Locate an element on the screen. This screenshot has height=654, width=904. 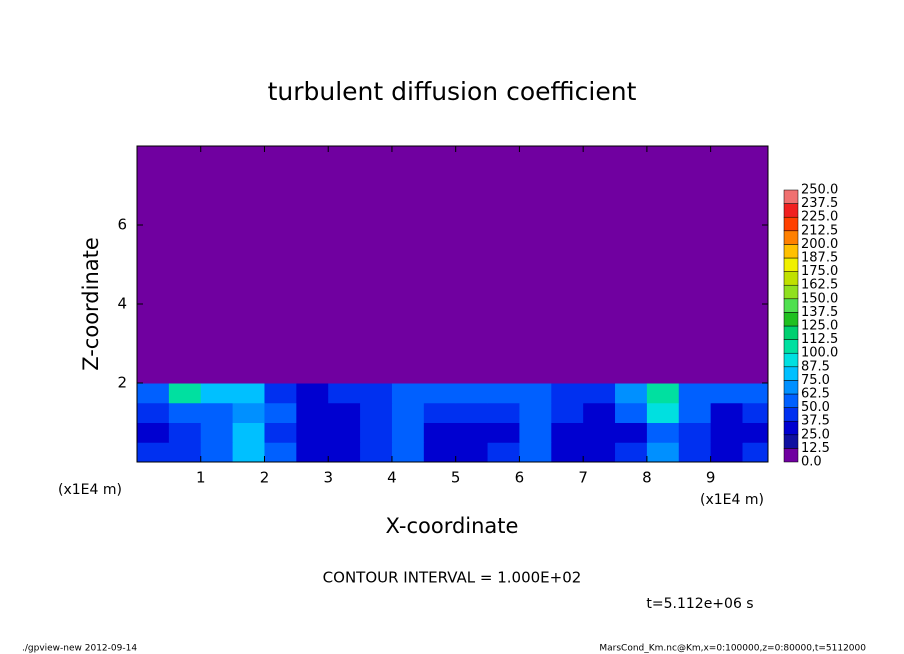
x-tick-label: 7 is located at coordinates (583, 478).